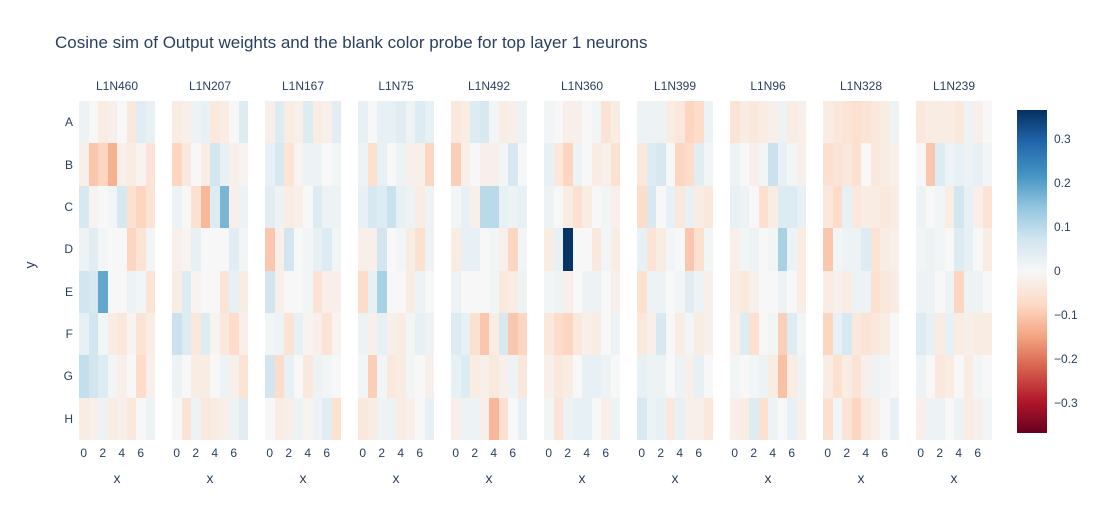 Image resolution: width=1099 pixels, height=525 pixels. I want to click on heatmap-L1N328, so click(861, 270).